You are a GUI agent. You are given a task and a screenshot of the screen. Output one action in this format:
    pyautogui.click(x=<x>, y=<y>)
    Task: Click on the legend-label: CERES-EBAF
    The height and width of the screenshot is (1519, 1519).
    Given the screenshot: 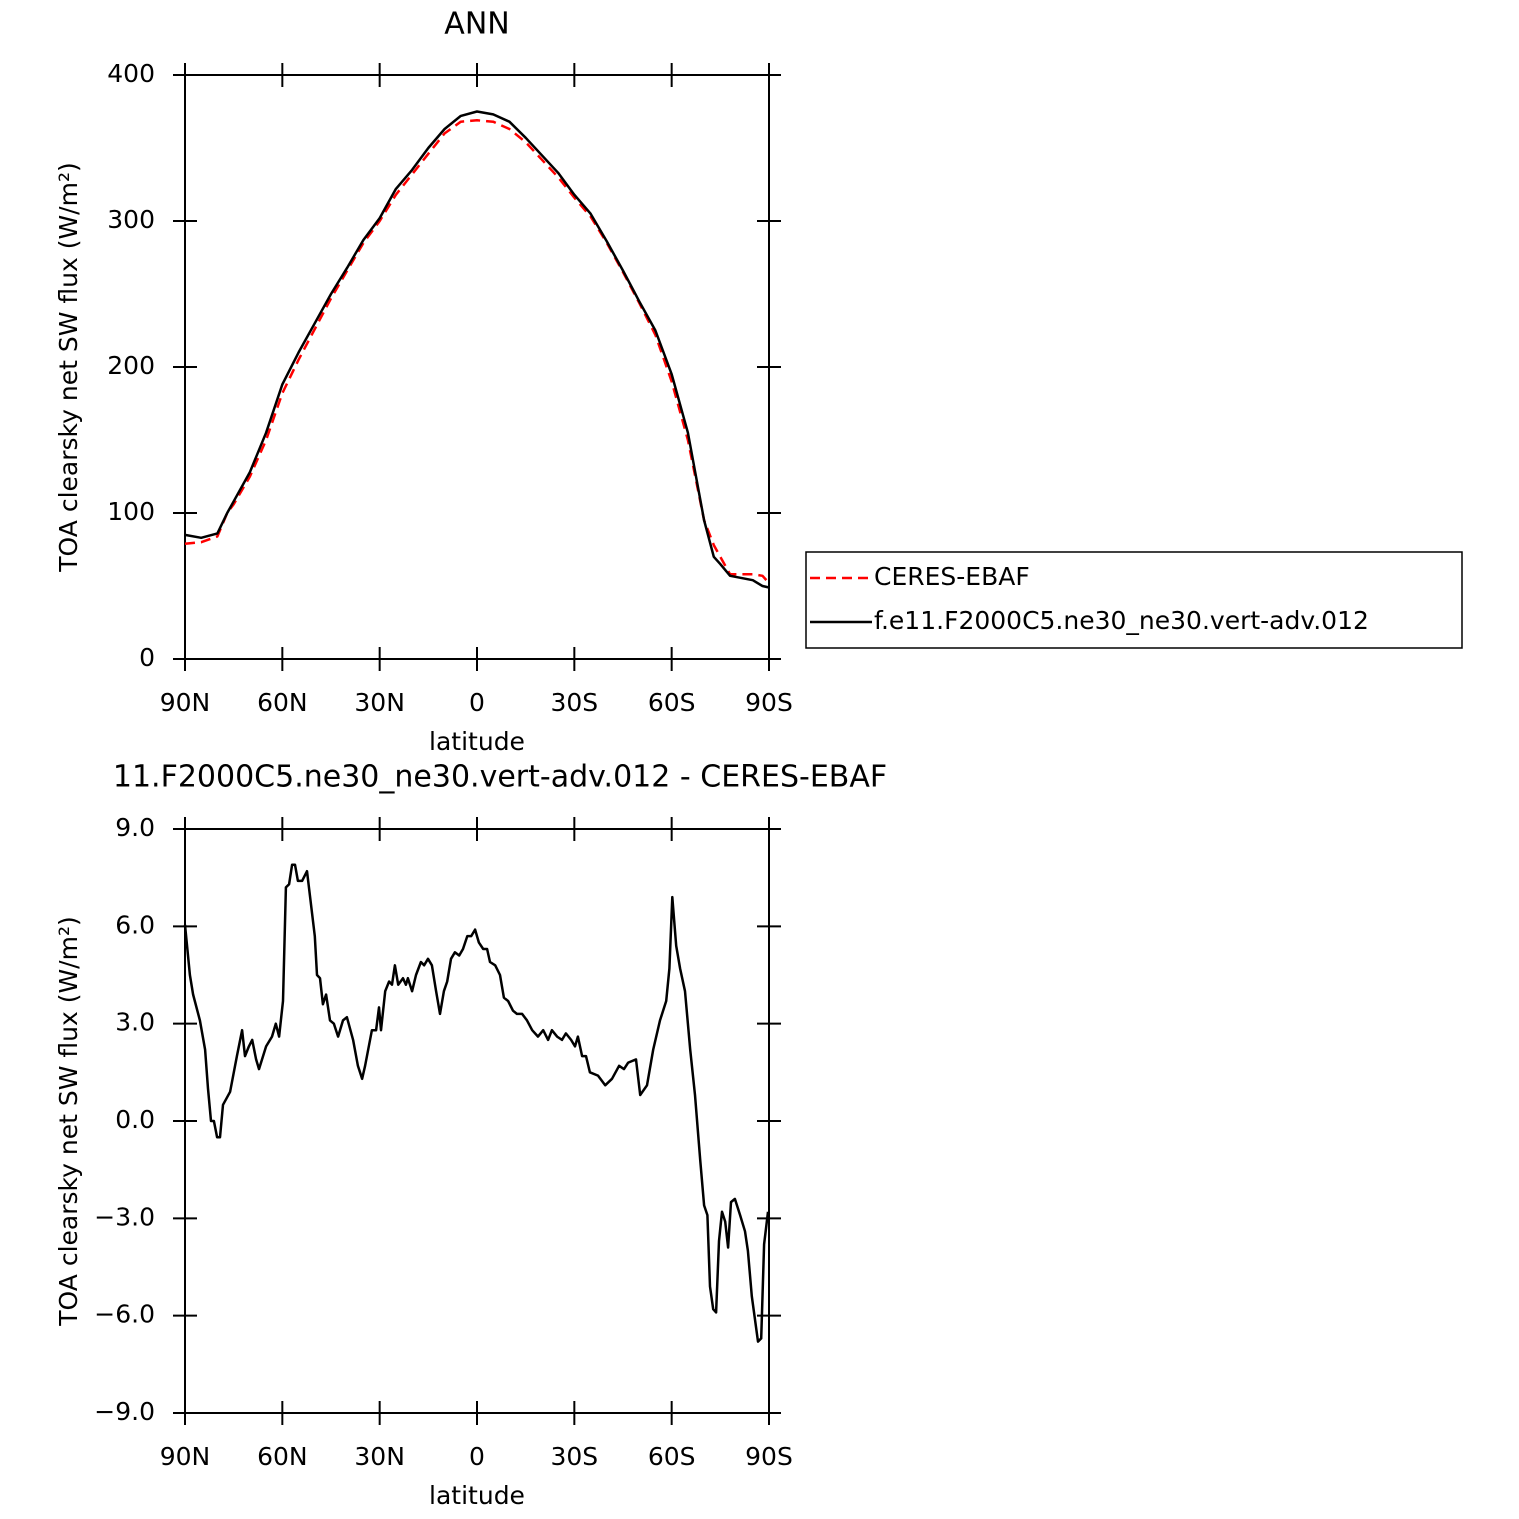 What is the action you would take?
    pyautogui.click(x=952, y=576)
    